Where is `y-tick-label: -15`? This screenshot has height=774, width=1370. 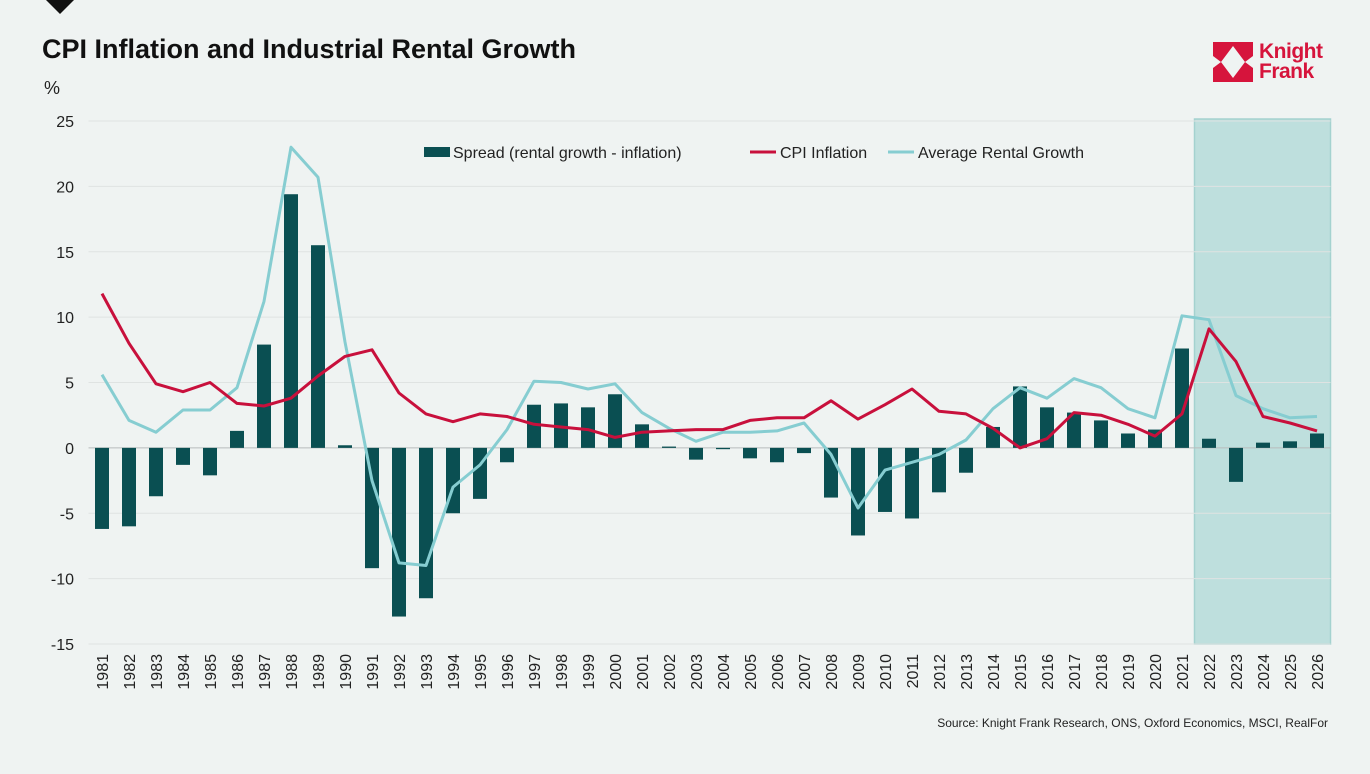
y-tick-label: -15 is located at coordinates (62, 645).